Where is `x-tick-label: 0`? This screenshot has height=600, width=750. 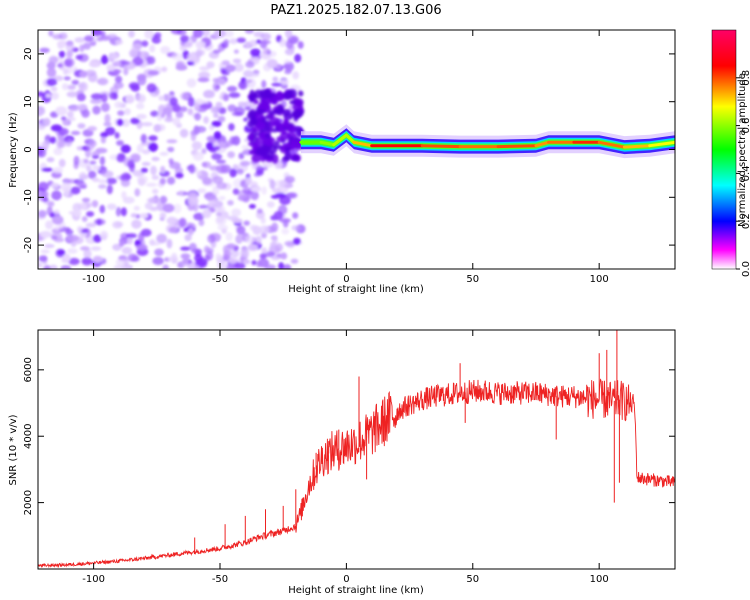
x-tick-label: 0 is located at coordinates (346, 279).